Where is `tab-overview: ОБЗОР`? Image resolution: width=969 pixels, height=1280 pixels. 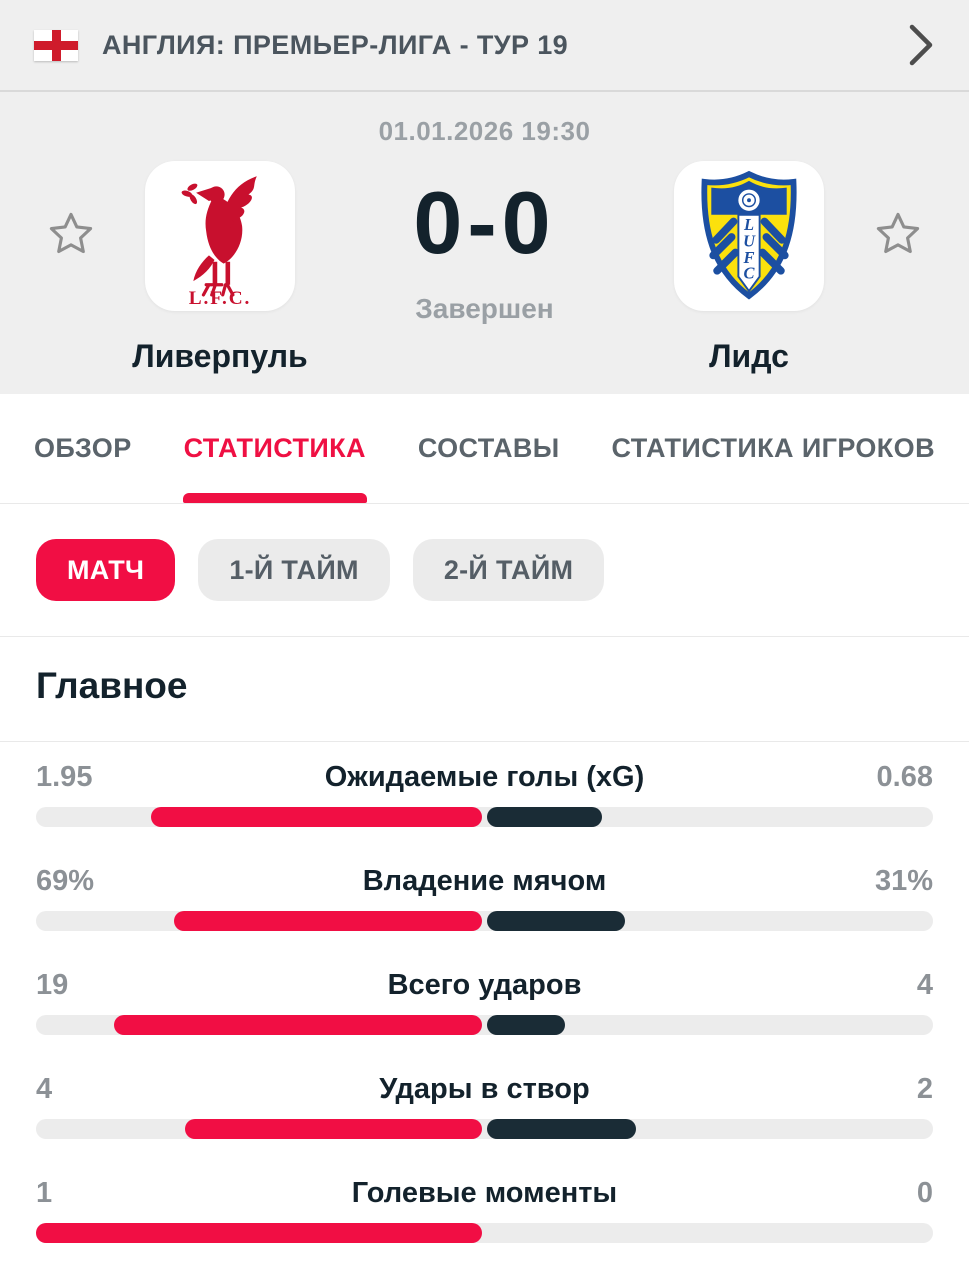 tab-overview: ОБЗОР is located at coordinates (83, 448).